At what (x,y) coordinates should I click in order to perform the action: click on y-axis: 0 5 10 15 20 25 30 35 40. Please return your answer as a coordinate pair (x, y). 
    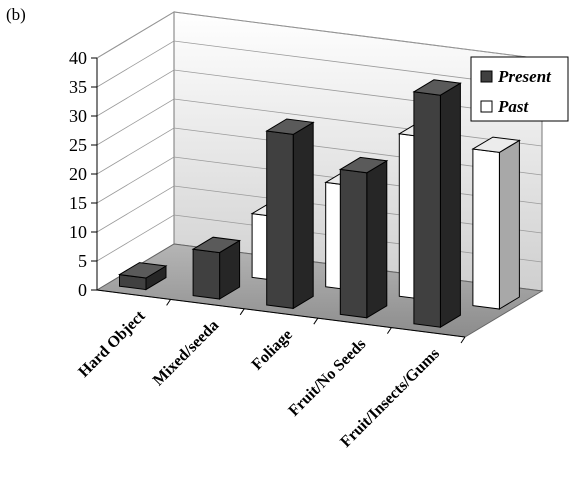
    Looking at the image, I should click on (83, 174).